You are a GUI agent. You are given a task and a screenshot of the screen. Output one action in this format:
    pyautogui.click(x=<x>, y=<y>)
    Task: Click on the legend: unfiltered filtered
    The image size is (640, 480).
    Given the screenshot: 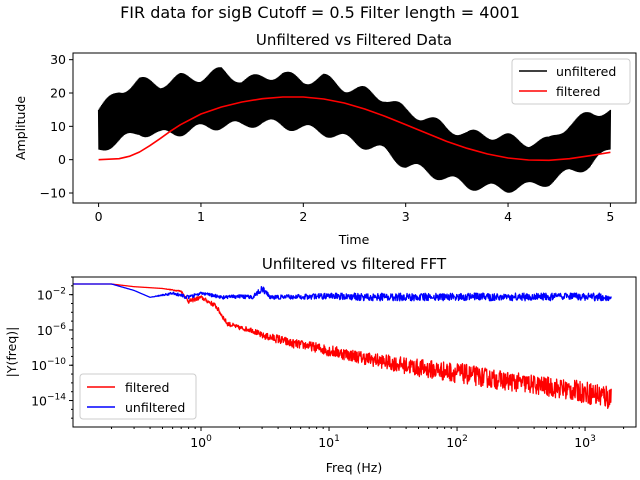 What is the action you would take?
    pyautogui.click(x=571, y=81)
    